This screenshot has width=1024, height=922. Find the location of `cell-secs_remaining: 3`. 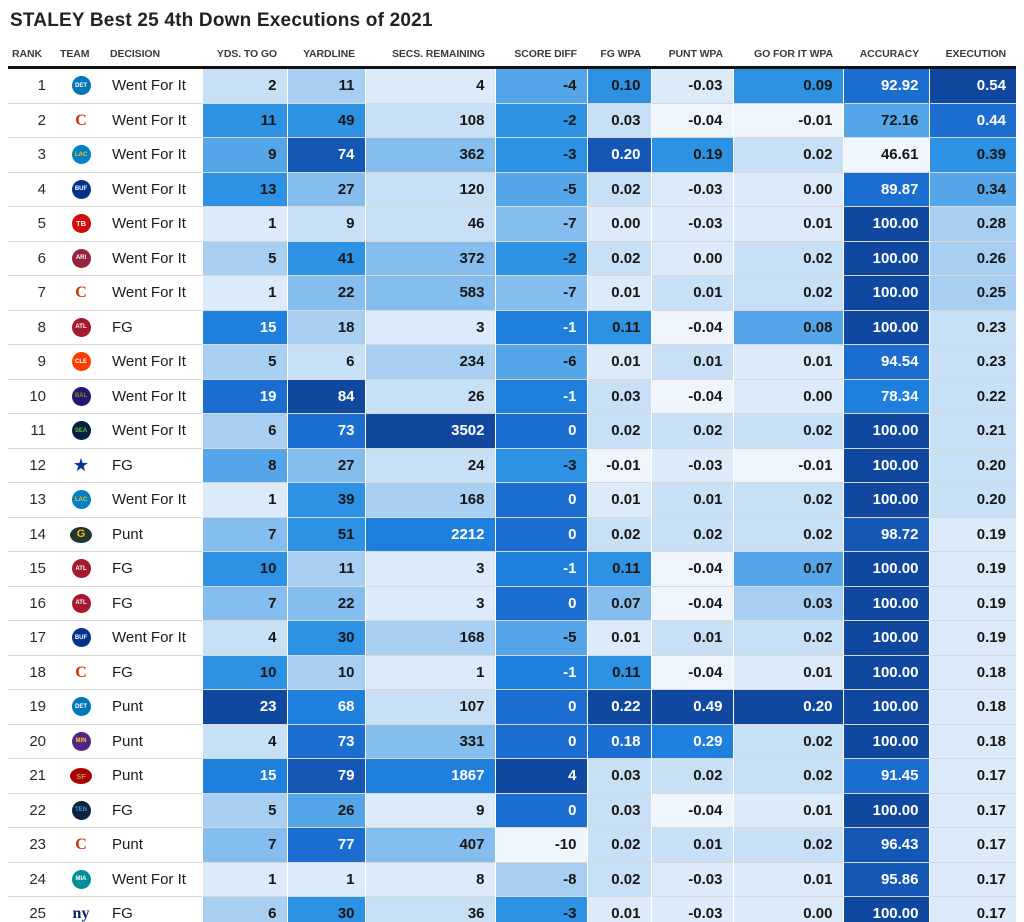

cell-secs_remaining: 3 is located at coordinates (429, 603).